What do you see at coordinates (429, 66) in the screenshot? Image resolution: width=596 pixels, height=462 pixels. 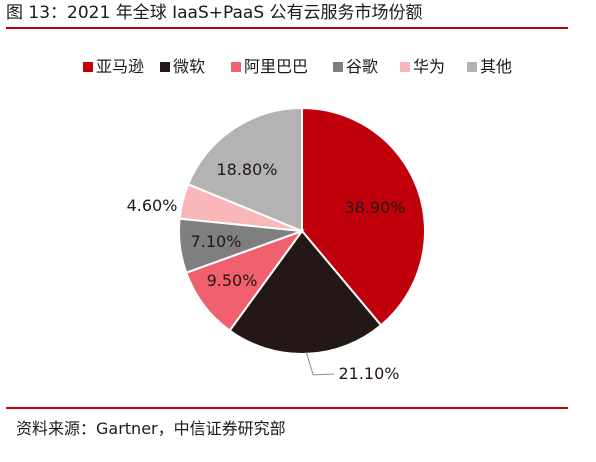 I see `legend-label-huawei: 华为` at bounding box center [429, 66].